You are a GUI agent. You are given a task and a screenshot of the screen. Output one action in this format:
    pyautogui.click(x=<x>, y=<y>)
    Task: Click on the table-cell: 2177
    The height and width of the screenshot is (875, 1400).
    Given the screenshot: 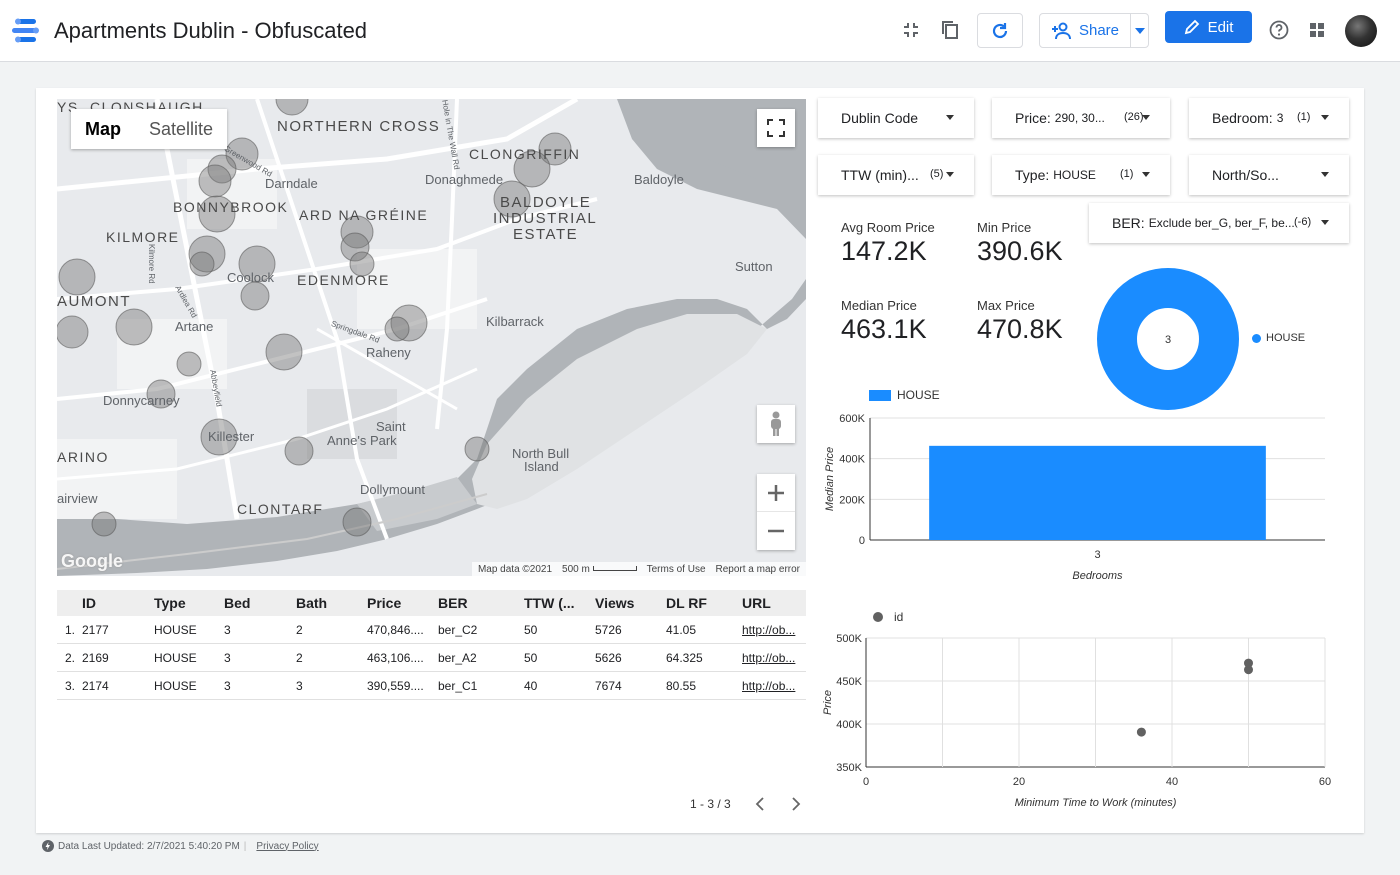 What is the action you would take?
    pyautogui.click(x=95, y=629)
    